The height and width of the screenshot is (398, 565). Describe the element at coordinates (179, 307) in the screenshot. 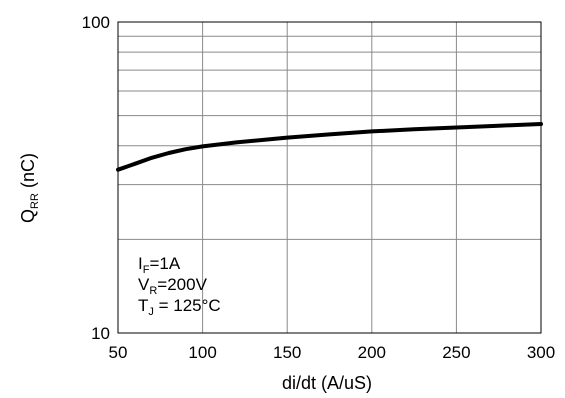

I see `condition-tj: TJ = 125°C` at that location.